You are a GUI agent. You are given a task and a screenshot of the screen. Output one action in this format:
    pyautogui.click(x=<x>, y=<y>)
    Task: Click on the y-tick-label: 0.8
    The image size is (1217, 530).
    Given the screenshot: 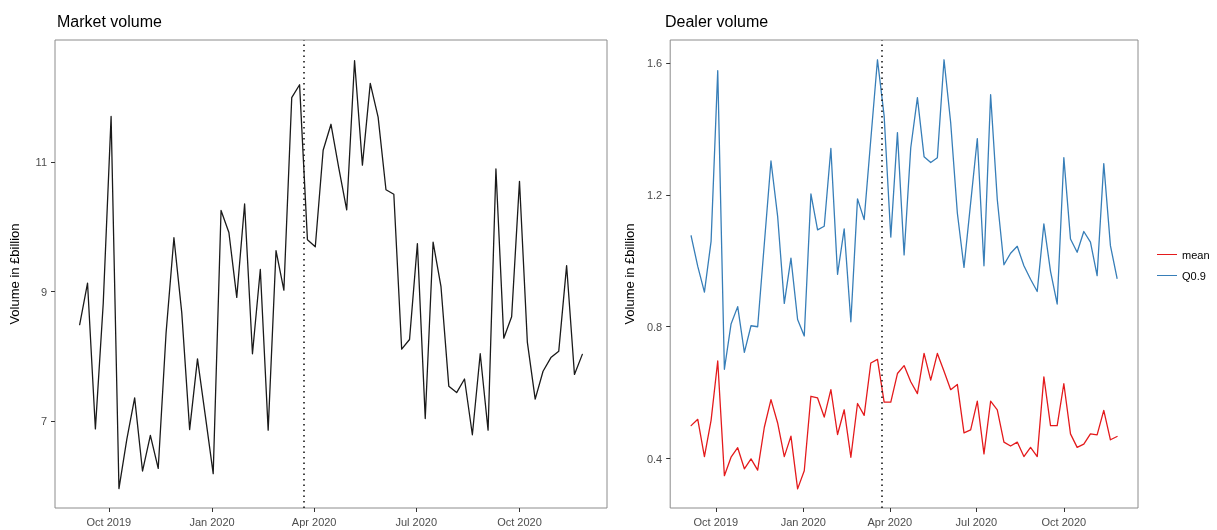 What is the action you would take?
    pyautogui.click(x=654, y=326)
    